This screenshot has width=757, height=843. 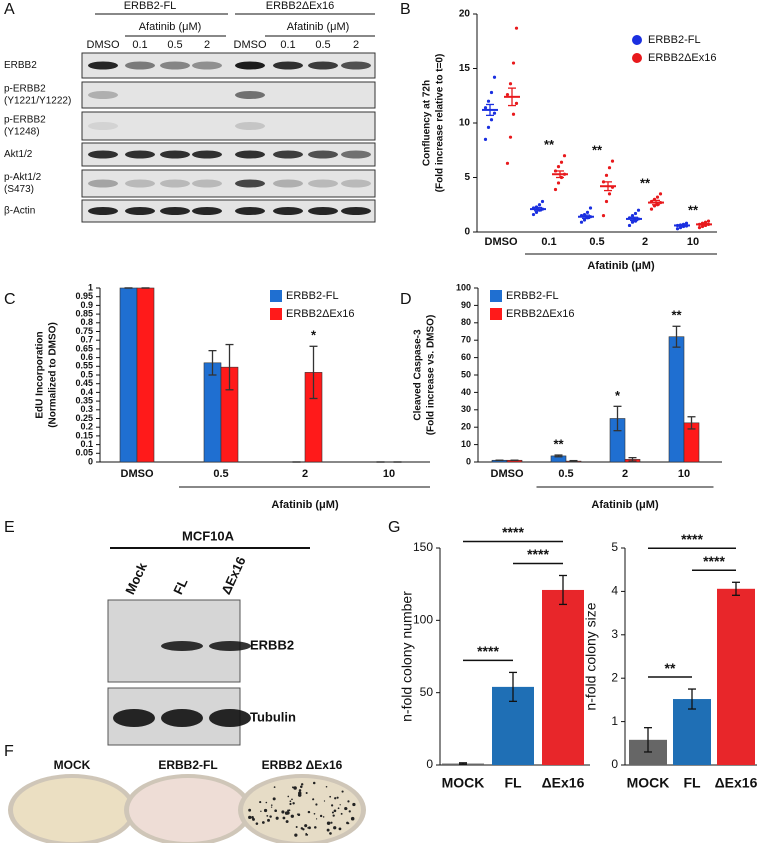 What do you see at coordinates (548, 242) in the screenshot?
I see `x-tick-label: 0.1` at bounding box center [548, 242].